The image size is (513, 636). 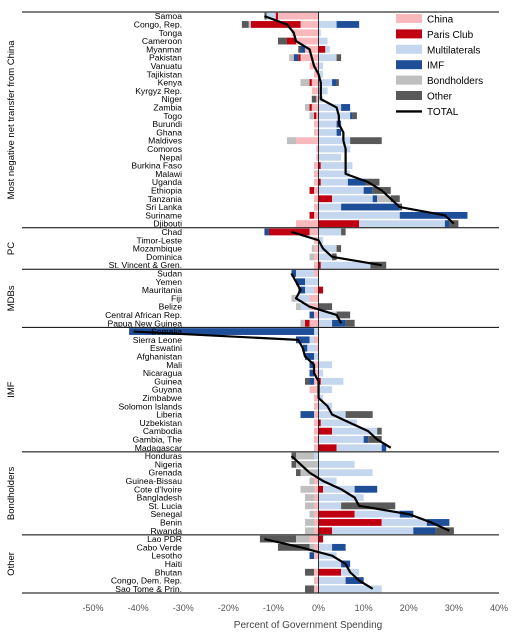 What do you see at coordinates (308, 625) in the screenshot?
I see `x-axis-label: Percent of Government Spending` at bounding box center [308, 625].